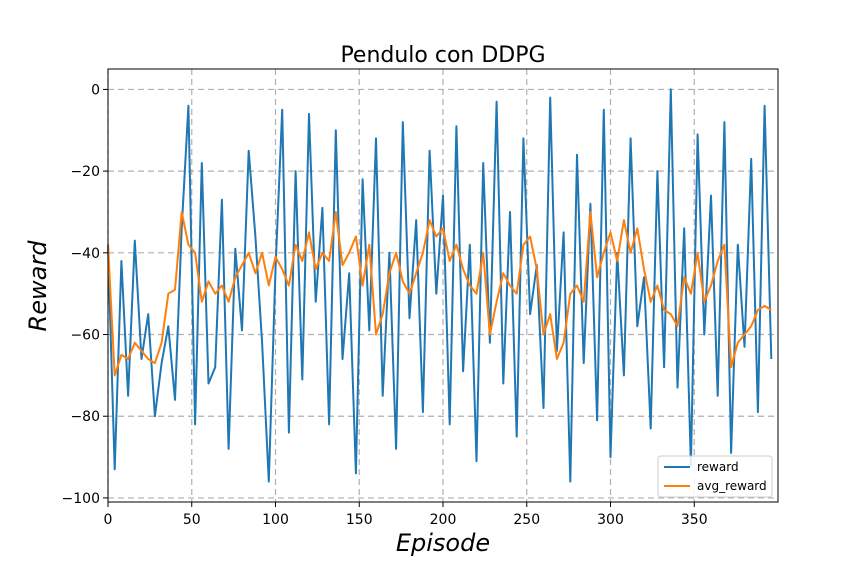 Image resolution: width=864 pixels, height=576 pixels. Describe the element at coordinates (443, 543) in the screenshot. I see `x-axis-label: Episode` at that location.